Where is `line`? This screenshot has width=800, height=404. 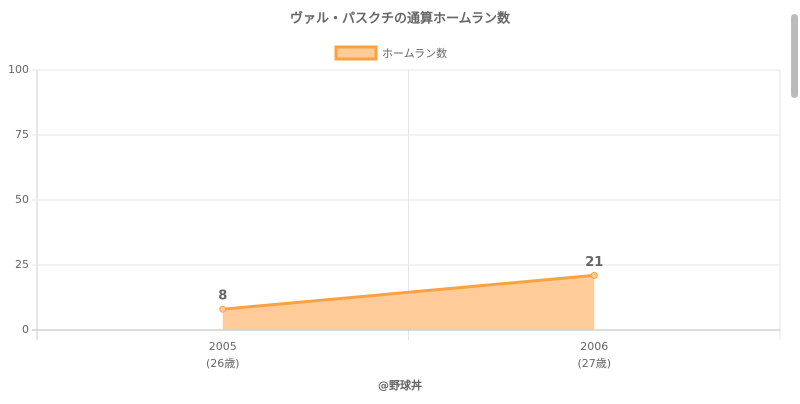
line is located at coordinates (408, 292).